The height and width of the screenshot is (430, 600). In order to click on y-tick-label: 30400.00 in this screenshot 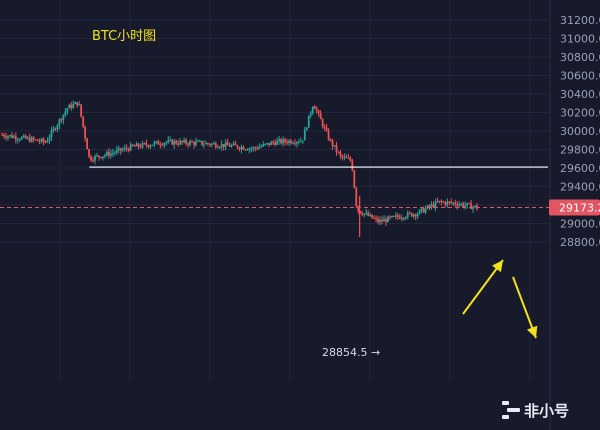, I will do `click(580, 94)`.